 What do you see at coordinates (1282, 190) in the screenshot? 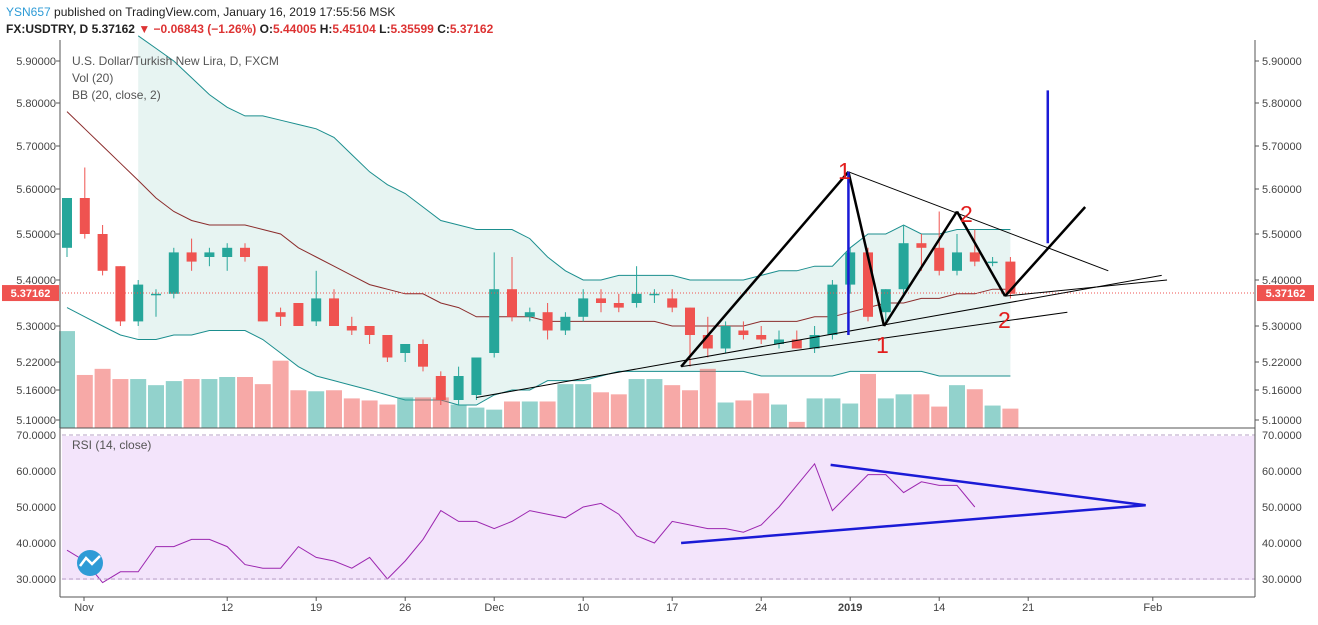
I see `price-tick-label-right: 5.60000` at bounding box center [1282, 190].